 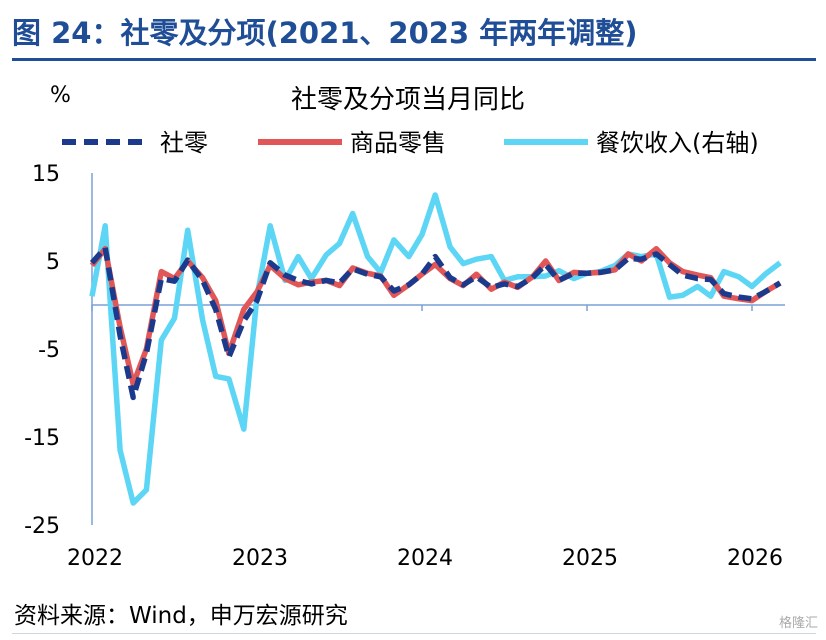 I want to click on figure-title: 图 24：社零及分项(2021、2023 年两年调整), so click(x=325, y=33).